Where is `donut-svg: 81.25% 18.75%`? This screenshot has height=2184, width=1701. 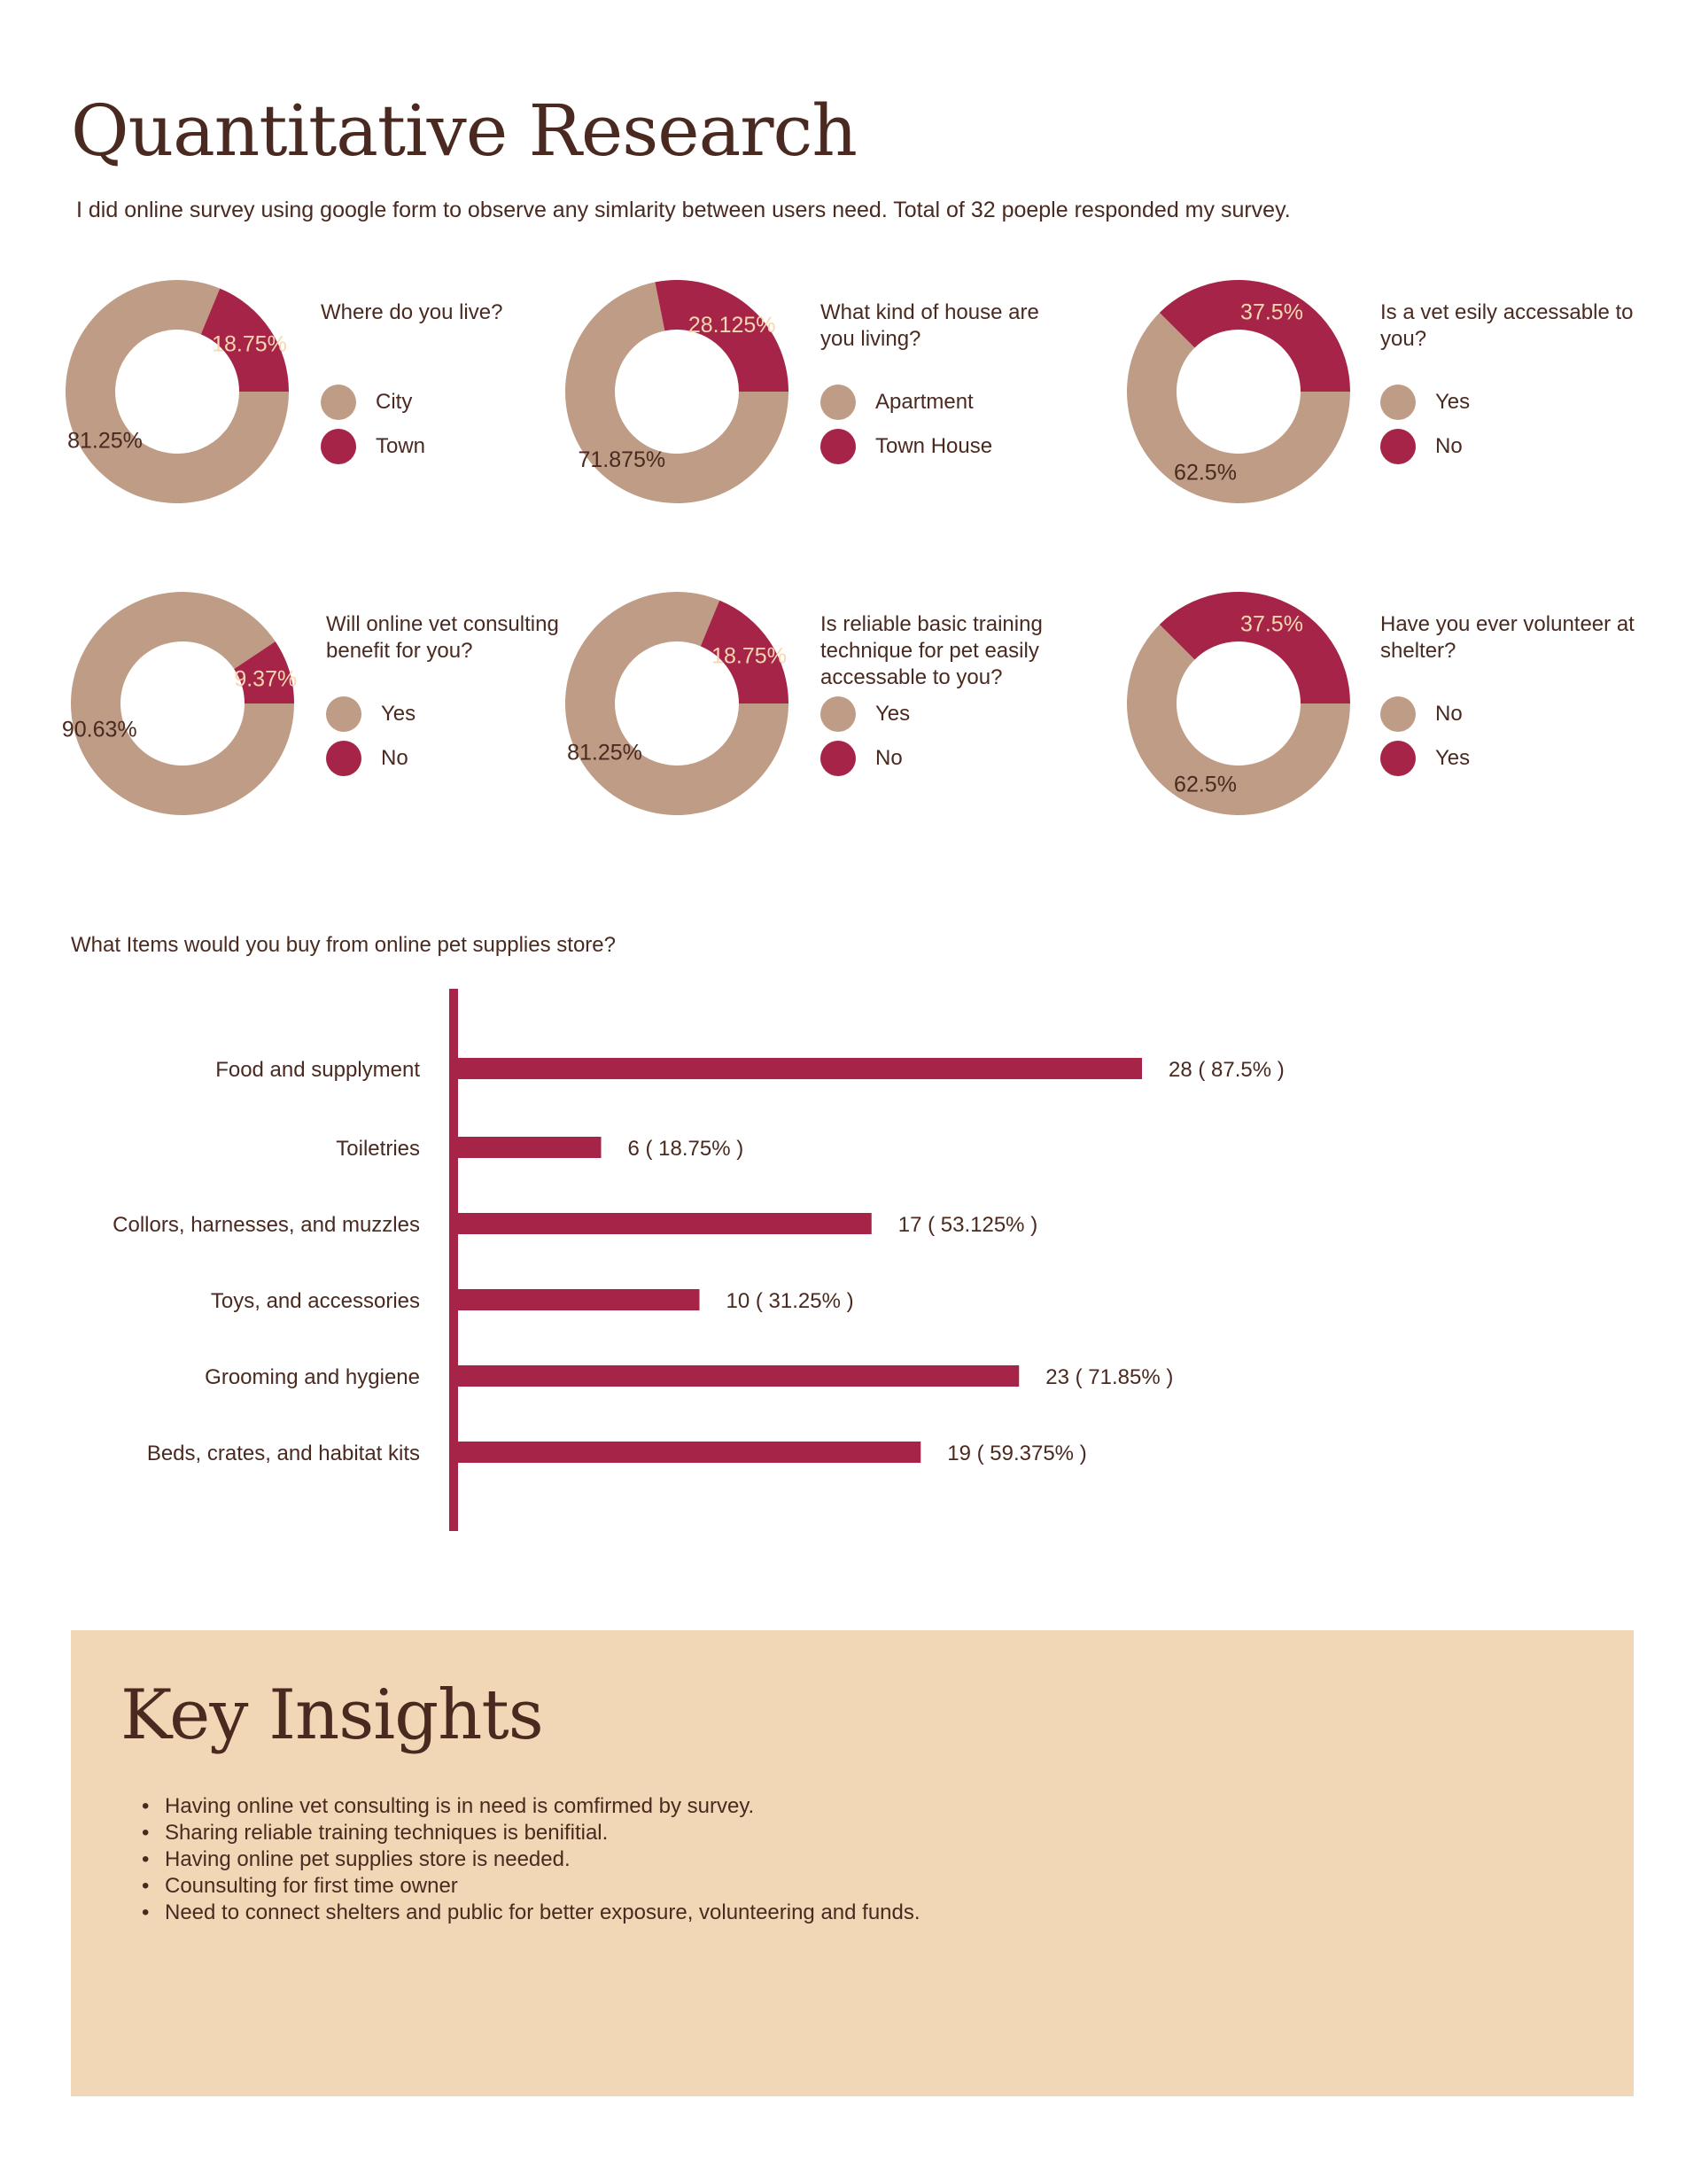
donut-svg: 81.25% 18.75% is located at coordinates (676, 703).